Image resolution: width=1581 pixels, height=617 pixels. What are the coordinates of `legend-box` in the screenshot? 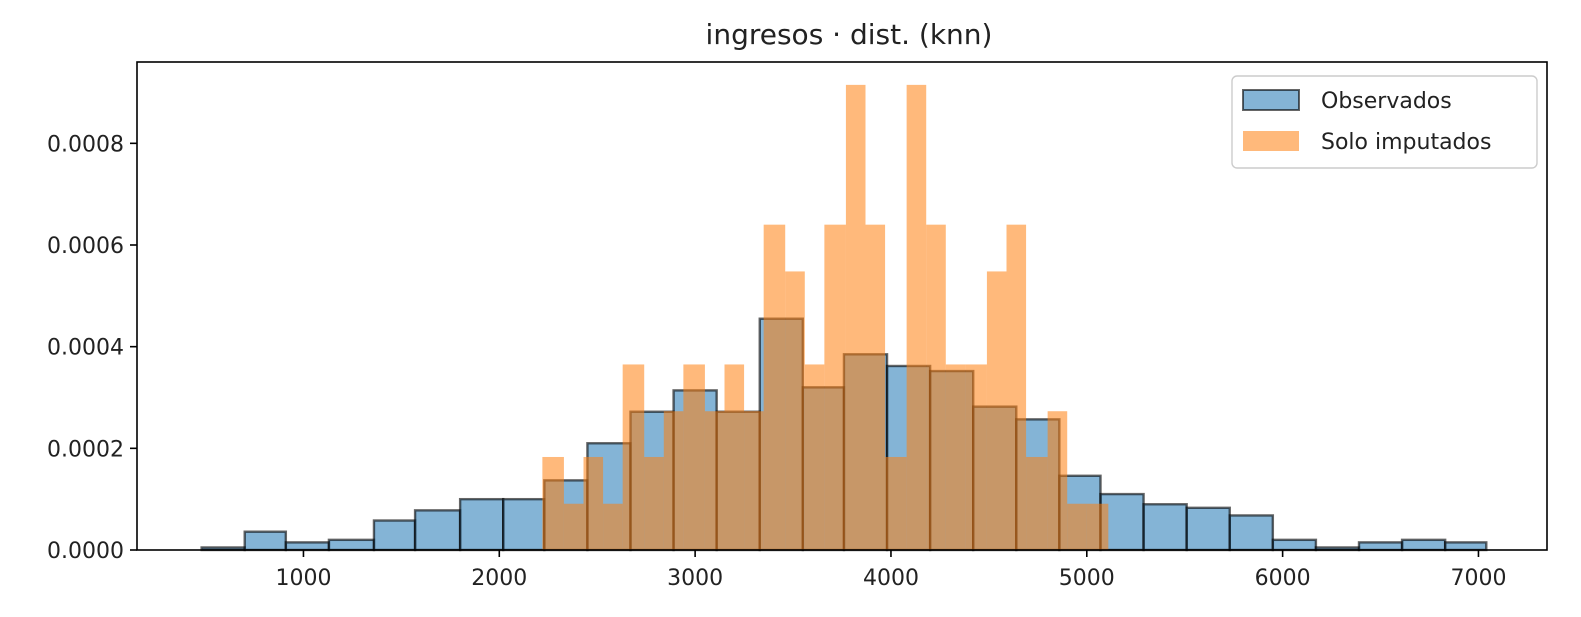 It's located at (1384, 122).